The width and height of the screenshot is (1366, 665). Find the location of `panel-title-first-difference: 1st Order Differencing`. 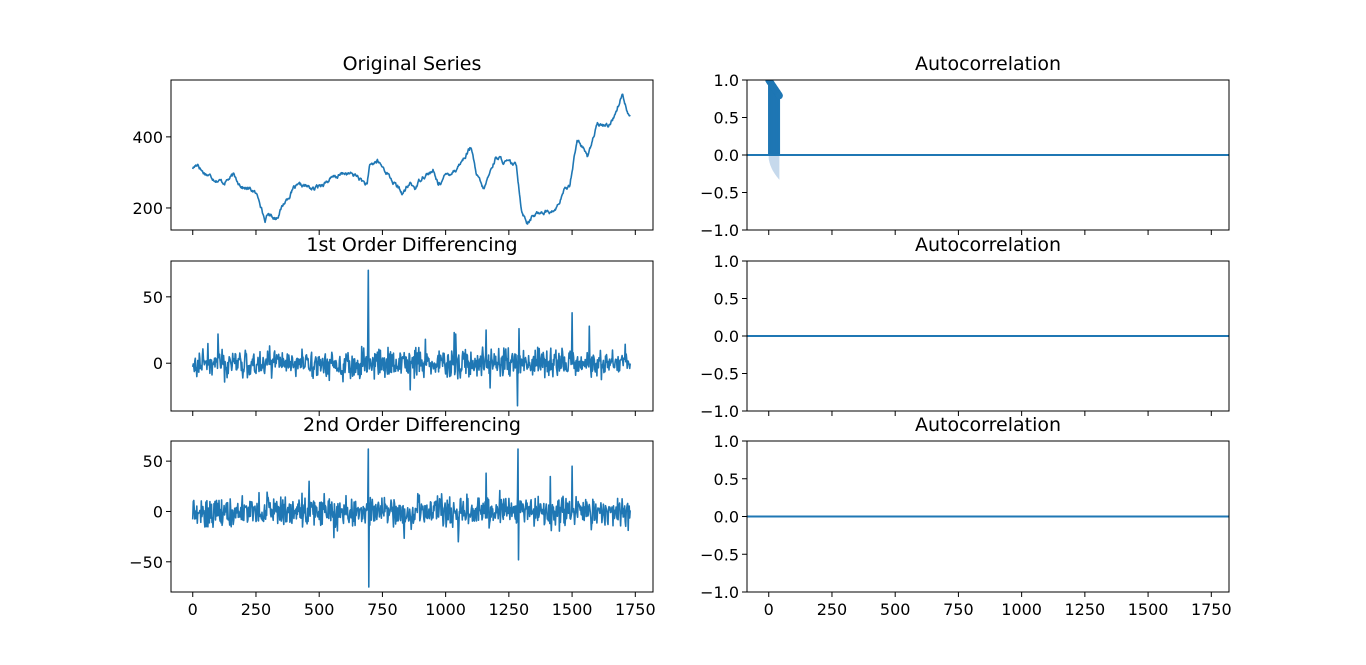

panel-title-first-difference: 1st Order Differencing is located at coordinates (411, 245).